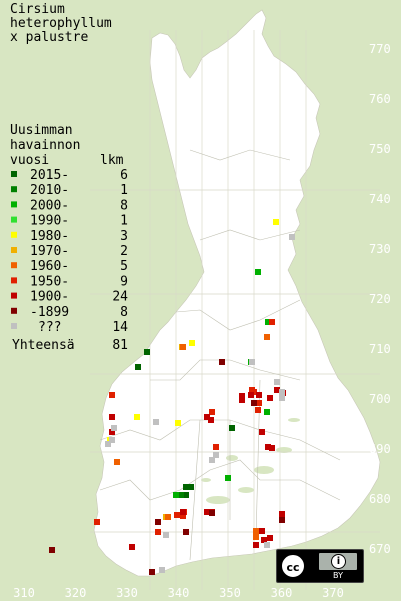  I want to click on legend-label: 1990-, so click(49, 221).